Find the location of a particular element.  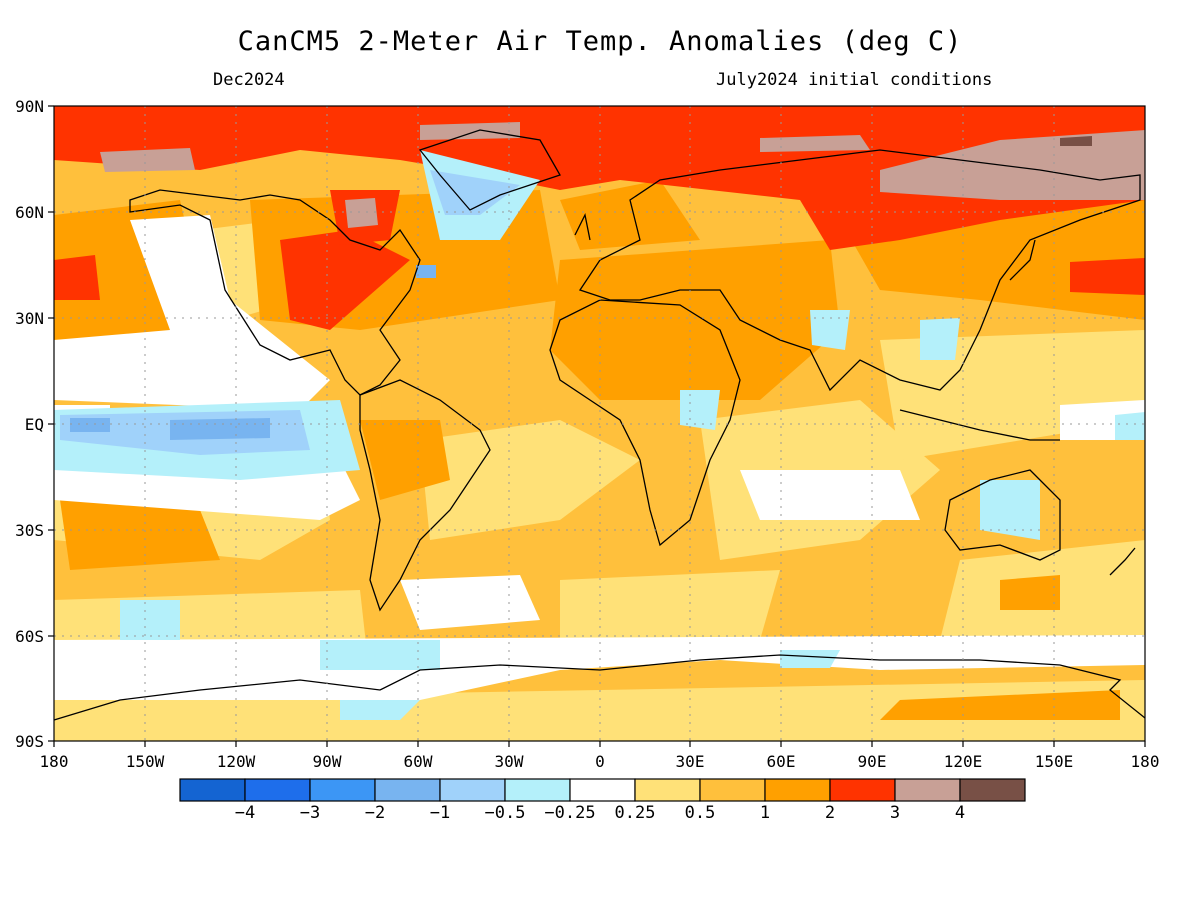

lon-label: 60W is located at coordinates (418, 761).